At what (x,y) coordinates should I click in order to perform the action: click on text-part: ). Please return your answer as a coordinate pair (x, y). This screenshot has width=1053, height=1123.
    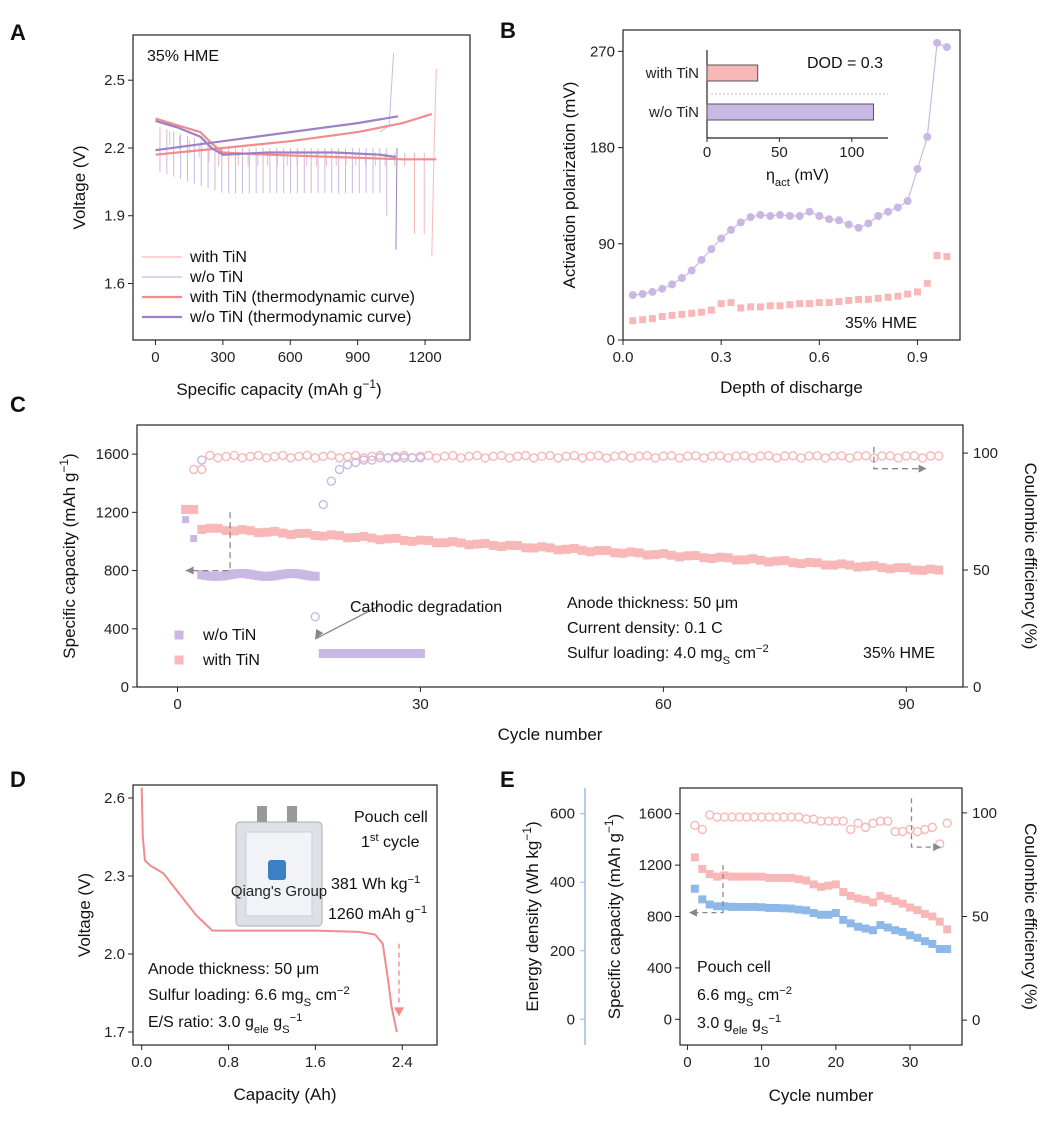
    Looking at the image, I should click on (614, 817).